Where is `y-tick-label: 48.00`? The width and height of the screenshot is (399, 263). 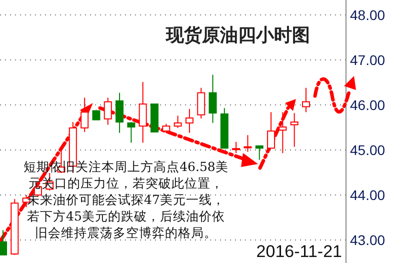 y-tick-label: 48.00 is located at coordinates (368, 14).